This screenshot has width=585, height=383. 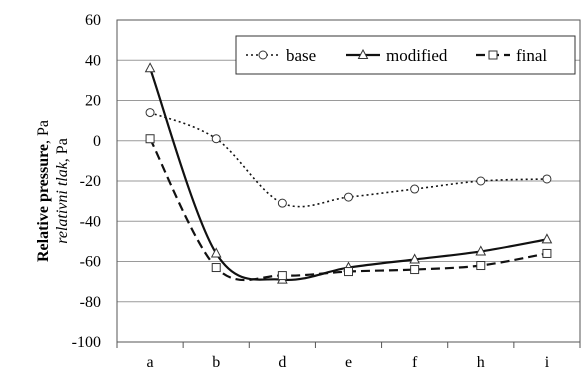 What do you see at coordinates (363, 53) in the screenshot?
I see `legend-marker-modified` at bounding box center [363, 53].